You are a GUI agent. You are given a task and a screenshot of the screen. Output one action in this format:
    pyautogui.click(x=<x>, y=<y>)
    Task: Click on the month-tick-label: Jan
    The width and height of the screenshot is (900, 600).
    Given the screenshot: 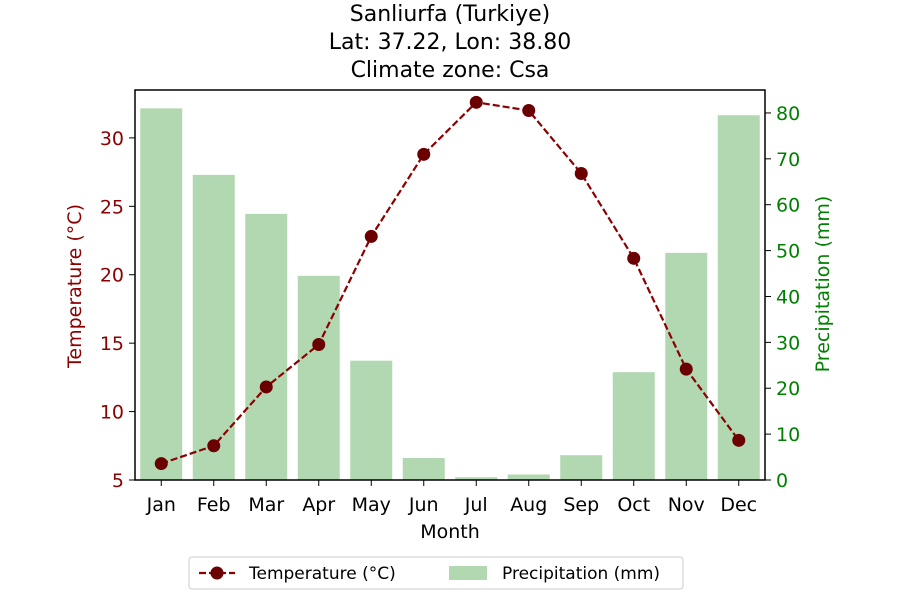 What is the action you would take?
    pyautogui.click(x=161, y=505)
    